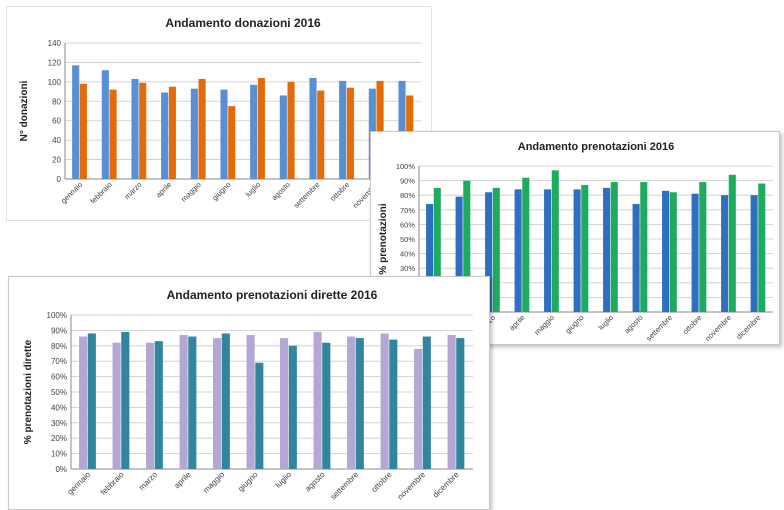  Describe the element at coordinates (243, 23) in the screenshot. I see `chart-title: Andamento donazioni 2016` at that location.